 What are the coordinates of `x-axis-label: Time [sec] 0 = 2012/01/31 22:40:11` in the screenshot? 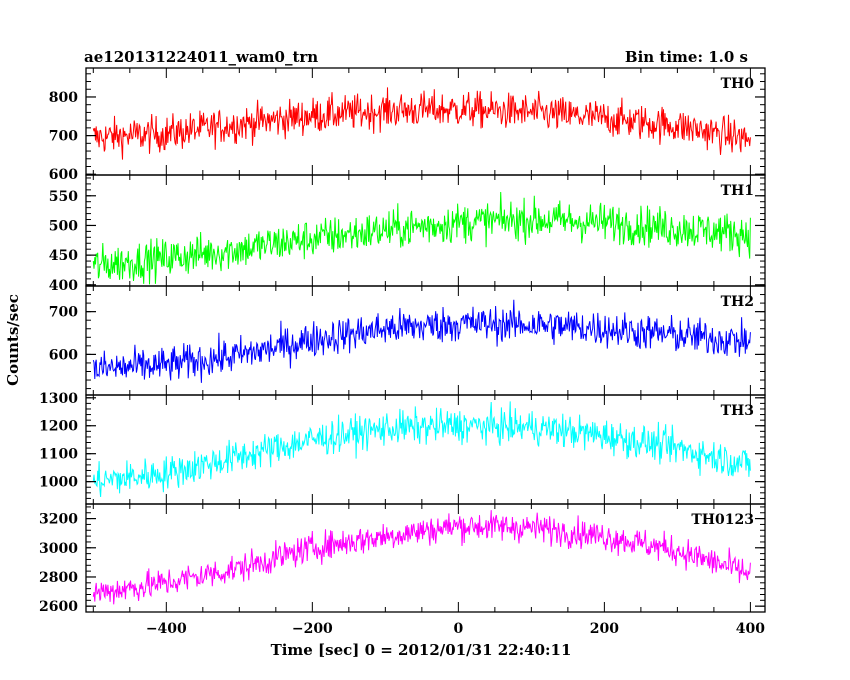 It's located at (421, 650).